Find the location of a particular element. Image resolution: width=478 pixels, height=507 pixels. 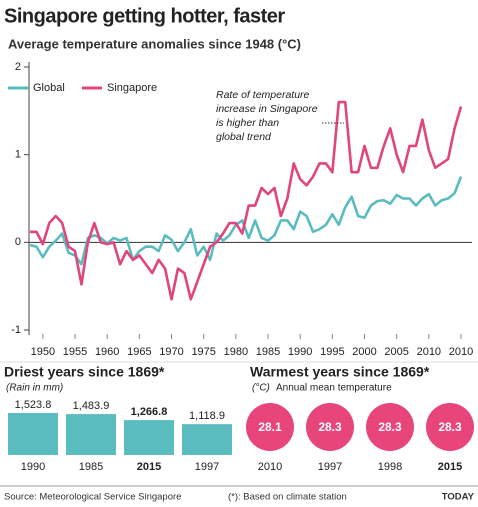

x-tick-label: 1975 is located at coordinates (203, 352).